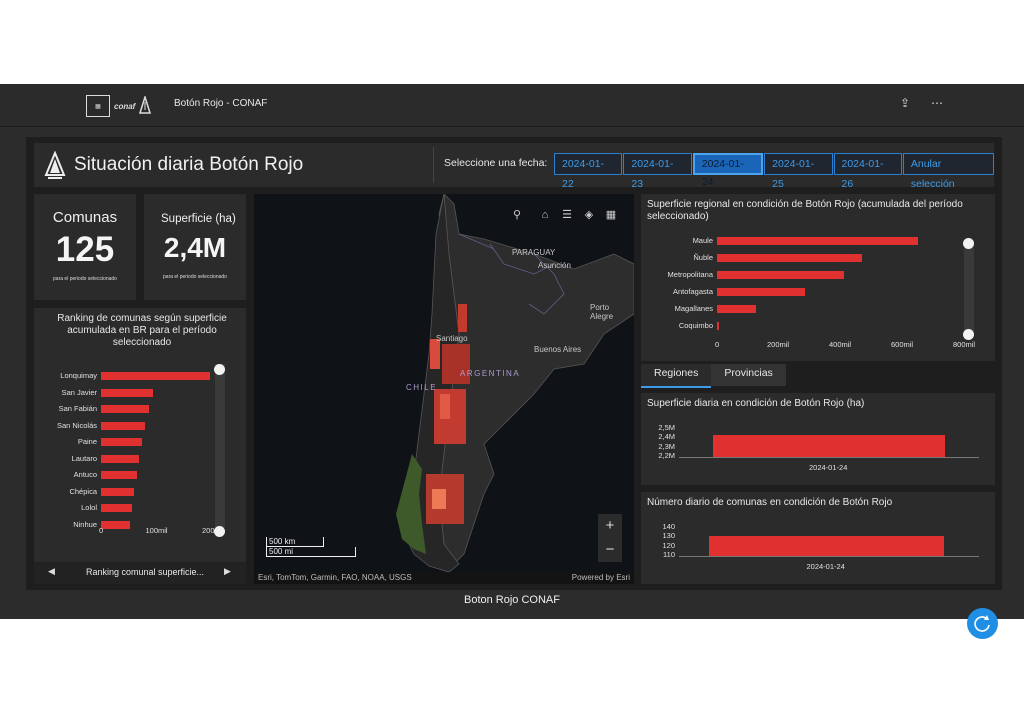 The image size is (1024, 720). I want to click on category-label: Ninhue, so click(85, 524).